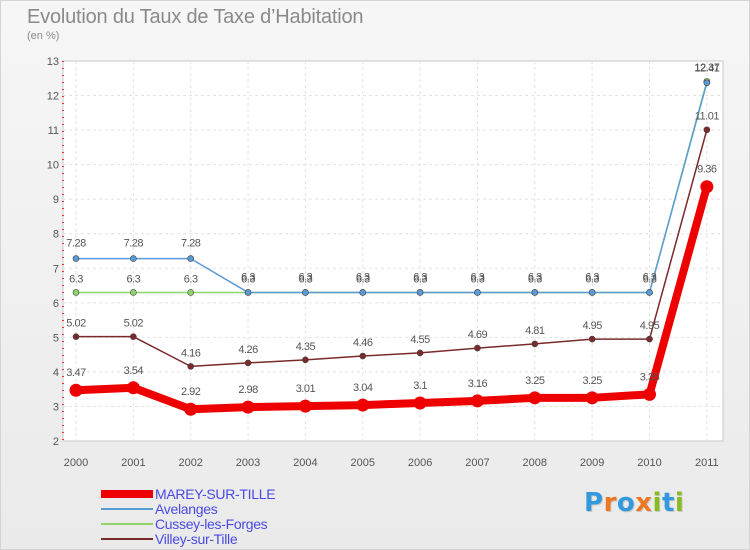 The image size is (750, 550). Describe the element at coordinates (248, 350) in the screenshot. I see `data-label: 4.26` at that location.